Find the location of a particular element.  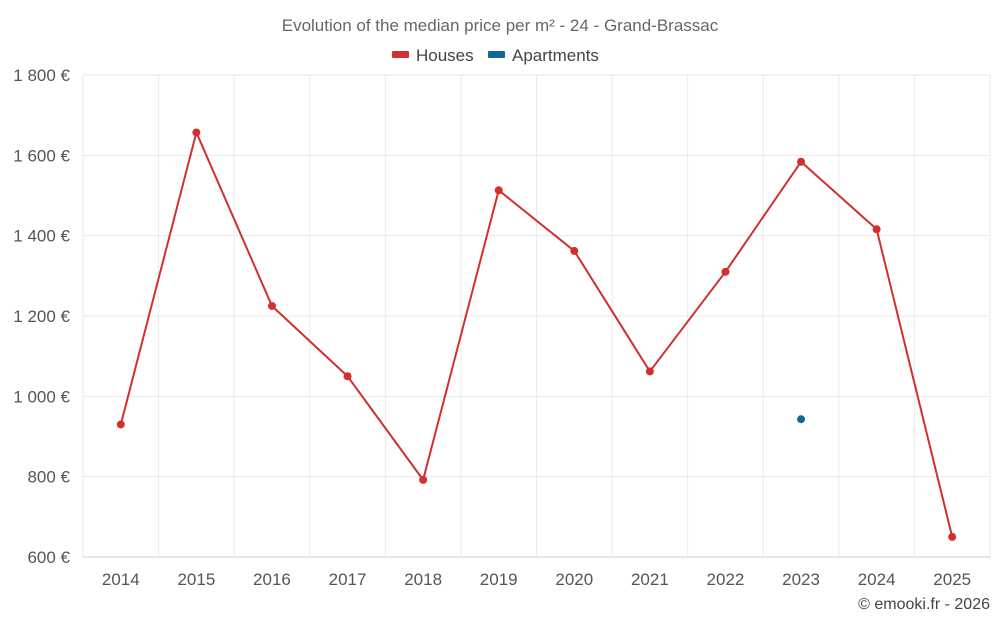

legend: Houses Apartments is located at coordinates (495, 55).